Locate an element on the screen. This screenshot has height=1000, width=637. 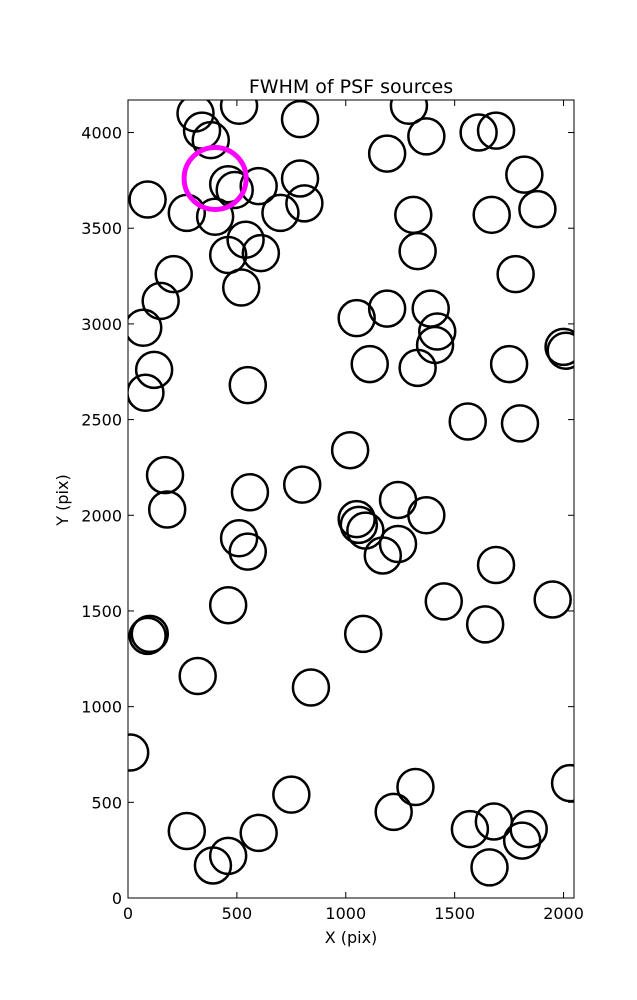
x-tick-label: 0 is located at coordinates (128, 913).